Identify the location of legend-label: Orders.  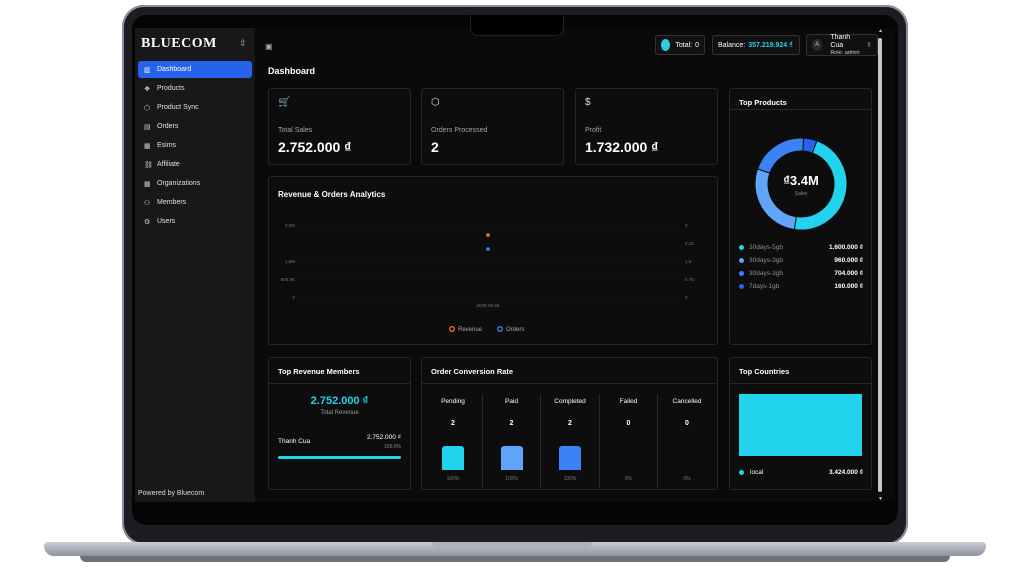
(515, 330).